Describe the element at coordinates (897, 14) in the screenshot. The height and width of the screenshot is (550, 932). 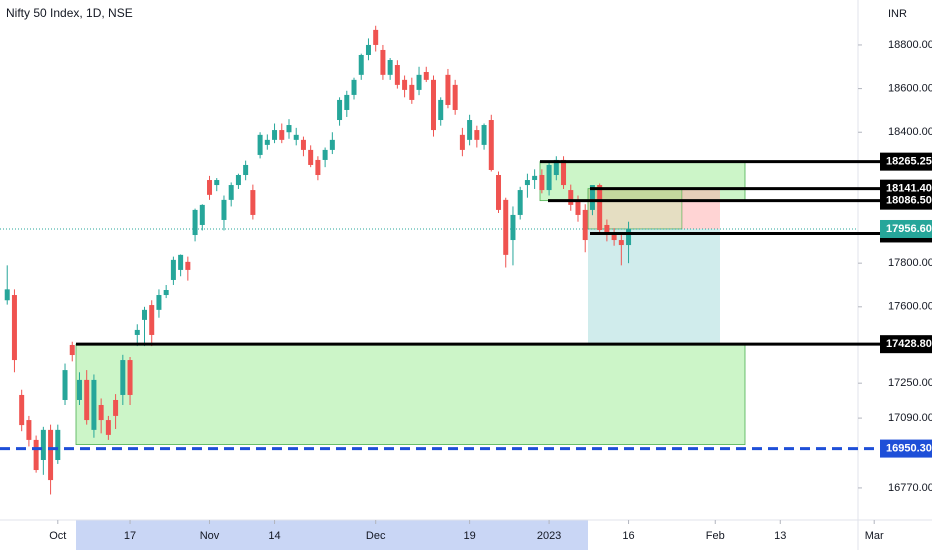
I see `currency: INR` at that location.